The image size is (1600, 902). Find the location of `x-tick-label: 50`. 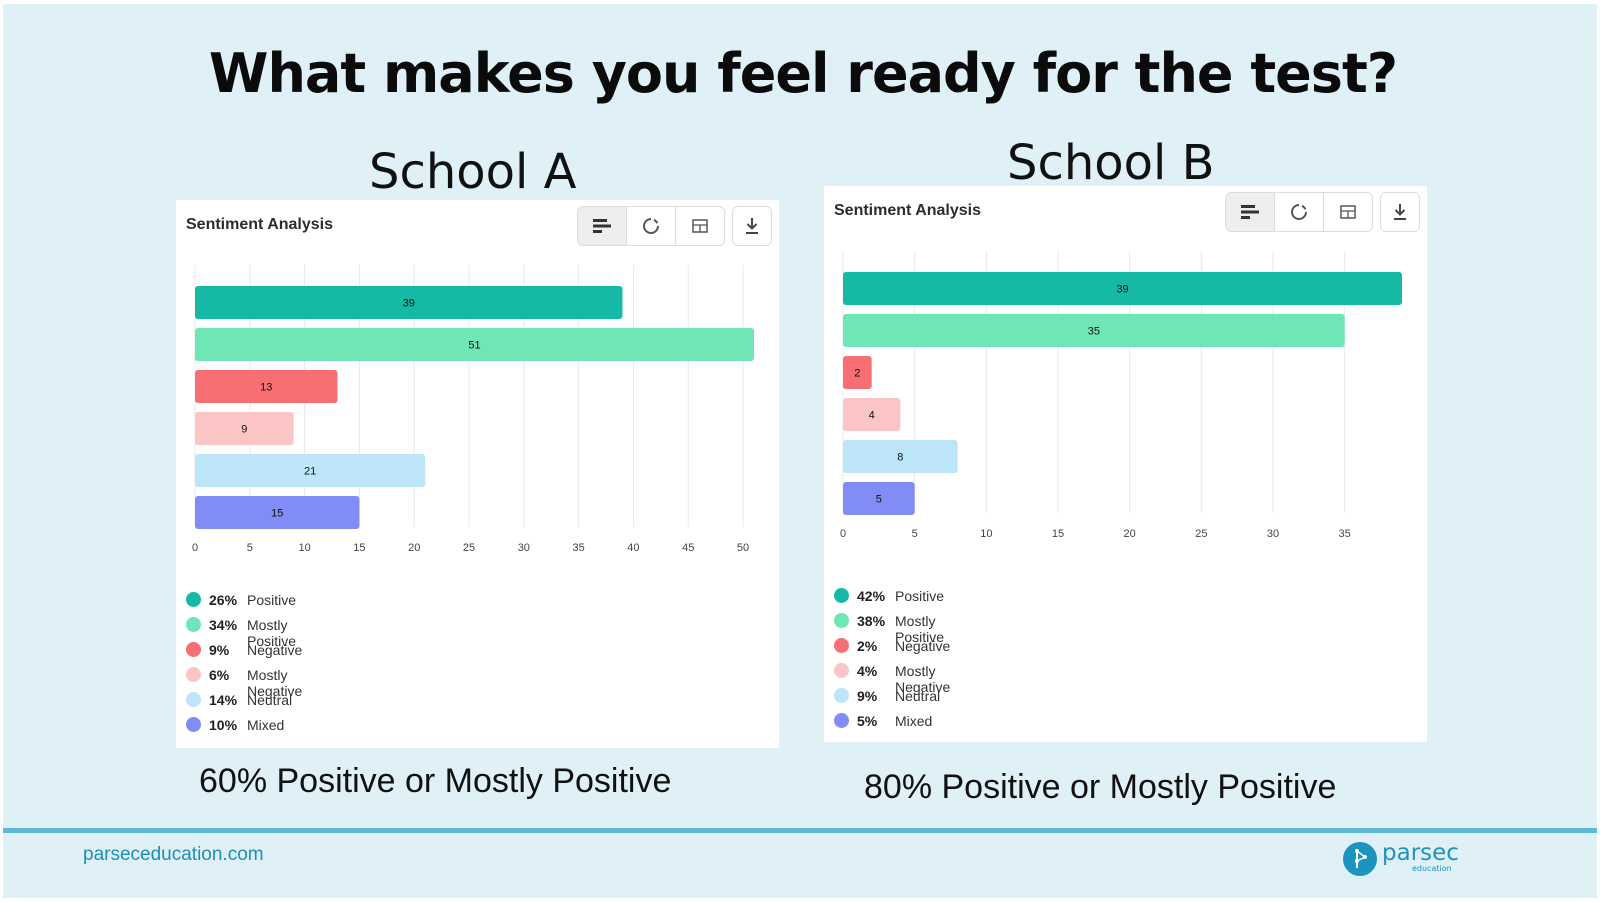

x-tick-label: 50 is located at coordinates (743, 548).